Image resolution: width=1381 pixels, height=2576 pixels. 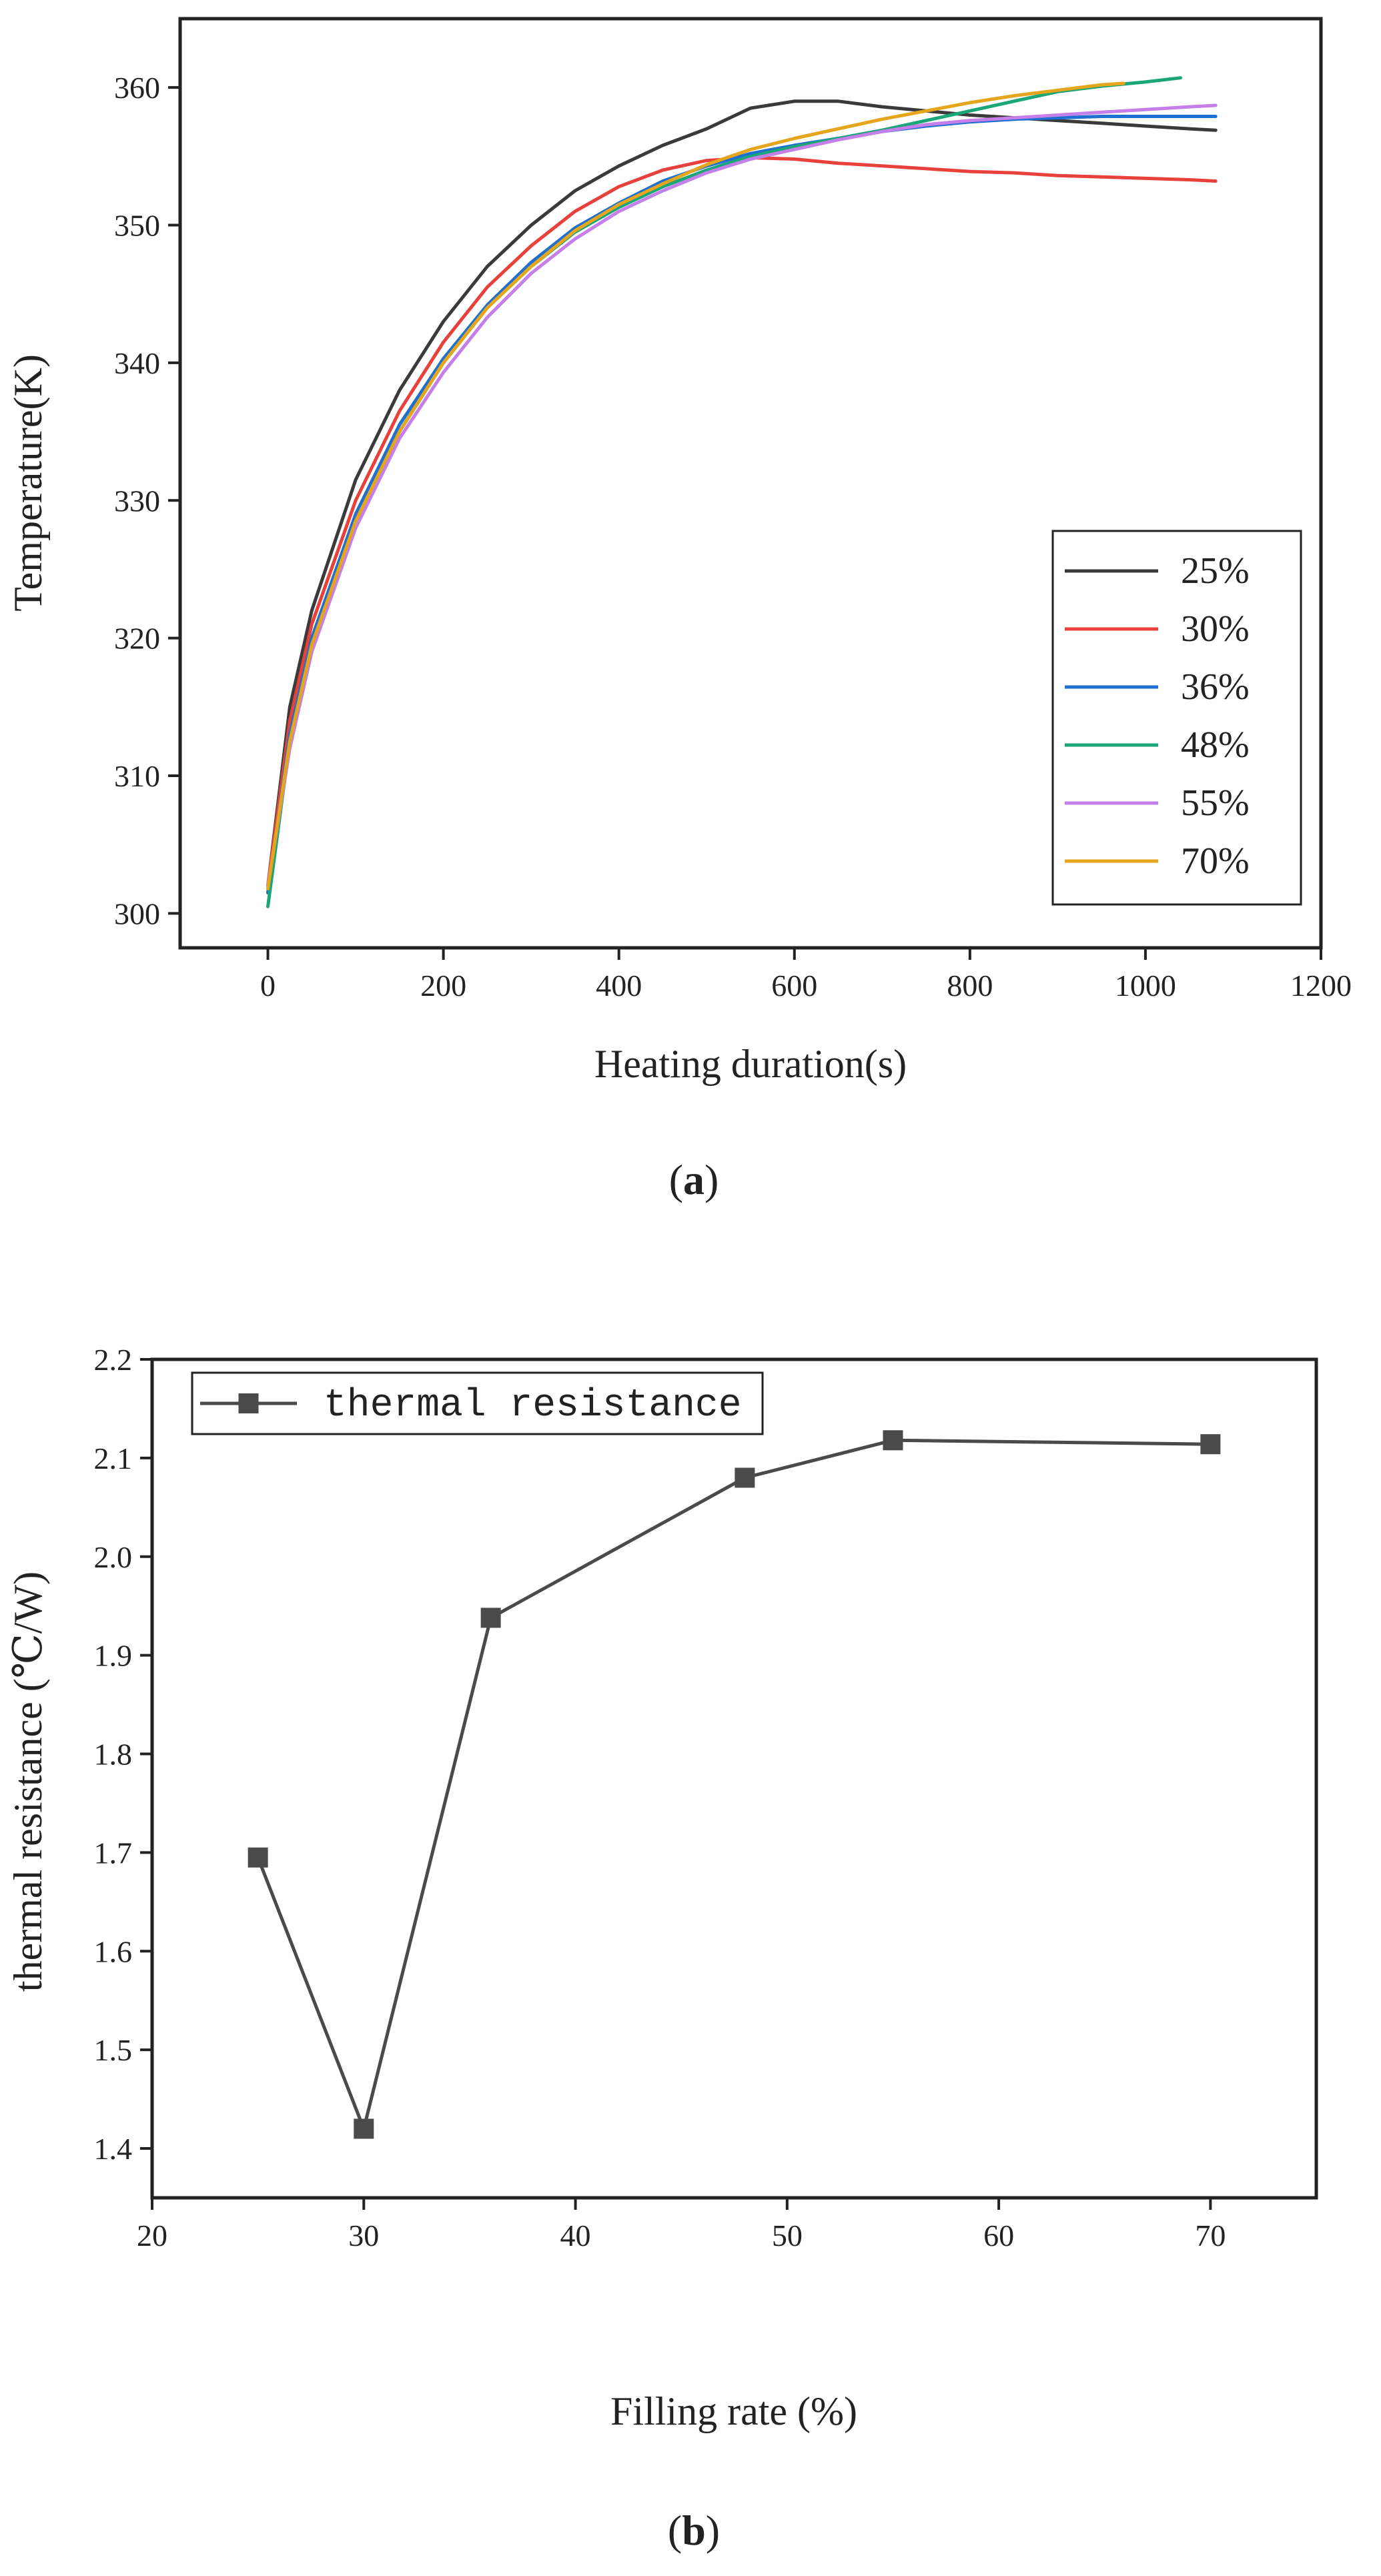 I want to click on x-tick-label: 70, so click(x=1210, y=2235).